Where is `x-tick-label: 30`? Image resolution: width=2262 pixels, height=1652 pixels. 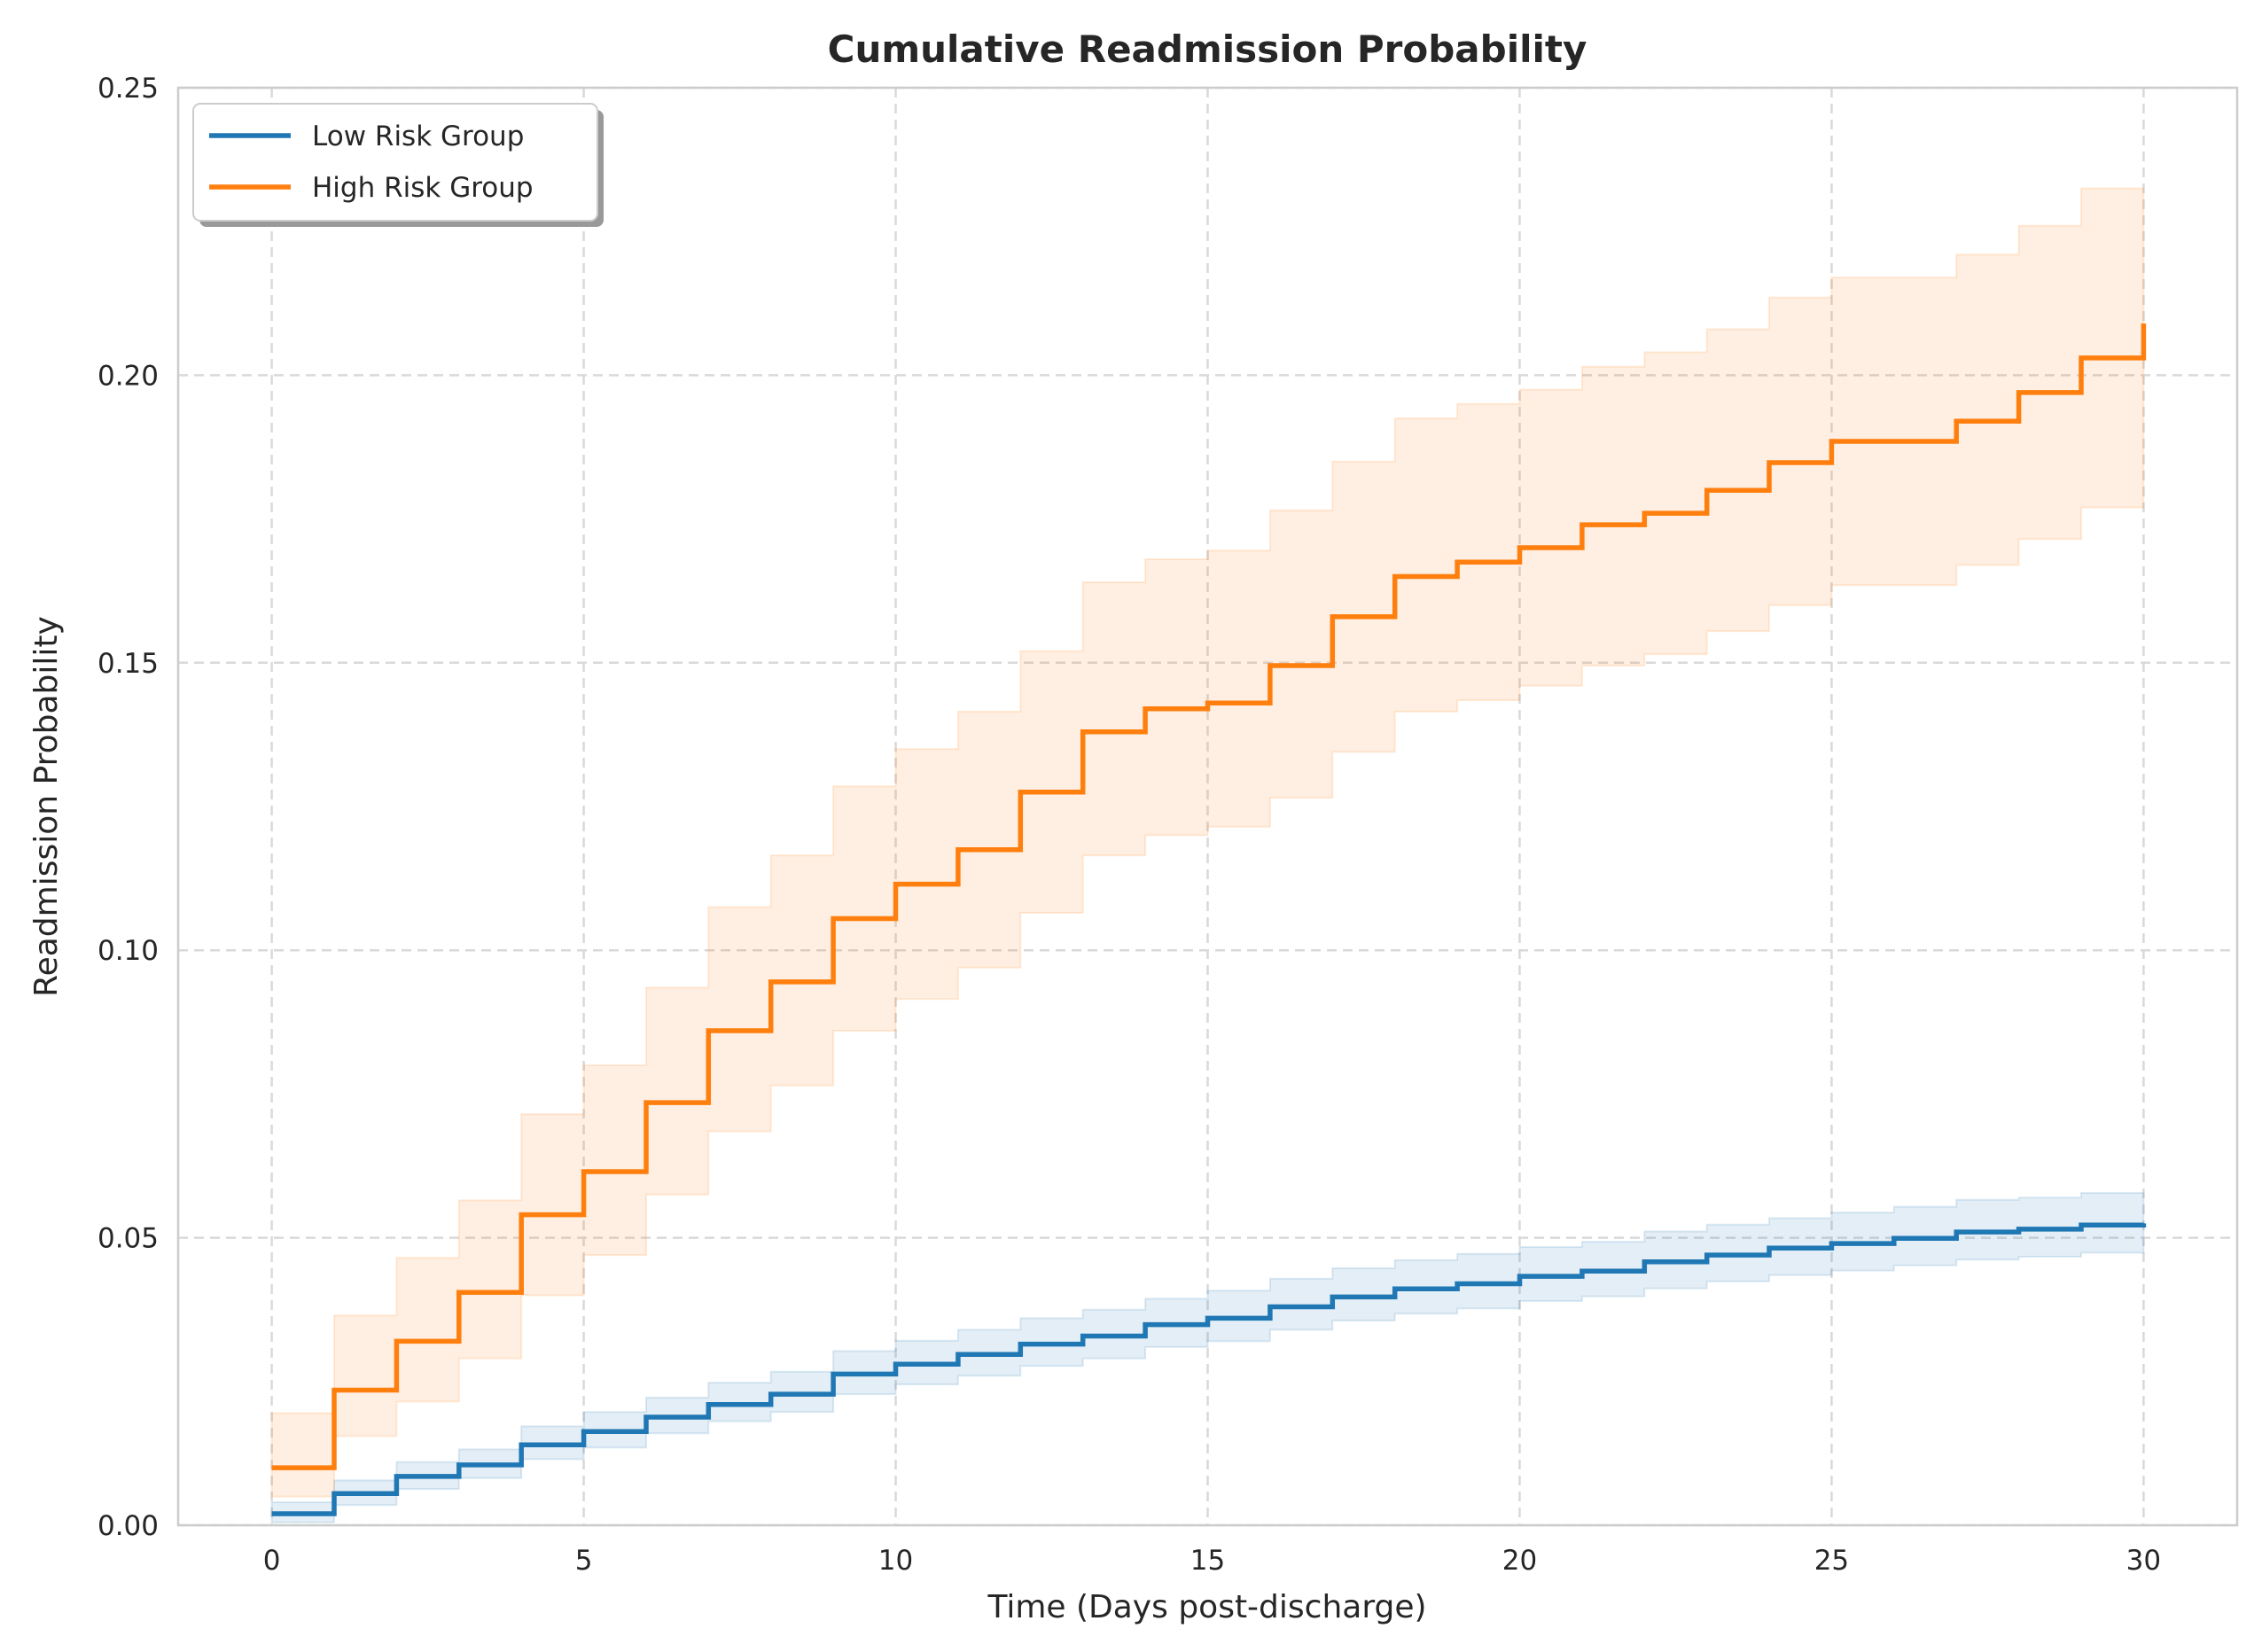
x-tick-label: 30 is located at coordinates (2143, 1561).